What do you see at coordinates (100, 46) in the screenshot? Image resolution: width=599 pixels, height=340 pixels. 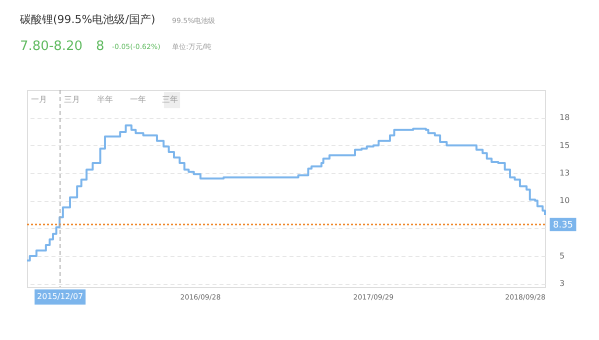 I see `text: 8` at bounding box center [100, 46].